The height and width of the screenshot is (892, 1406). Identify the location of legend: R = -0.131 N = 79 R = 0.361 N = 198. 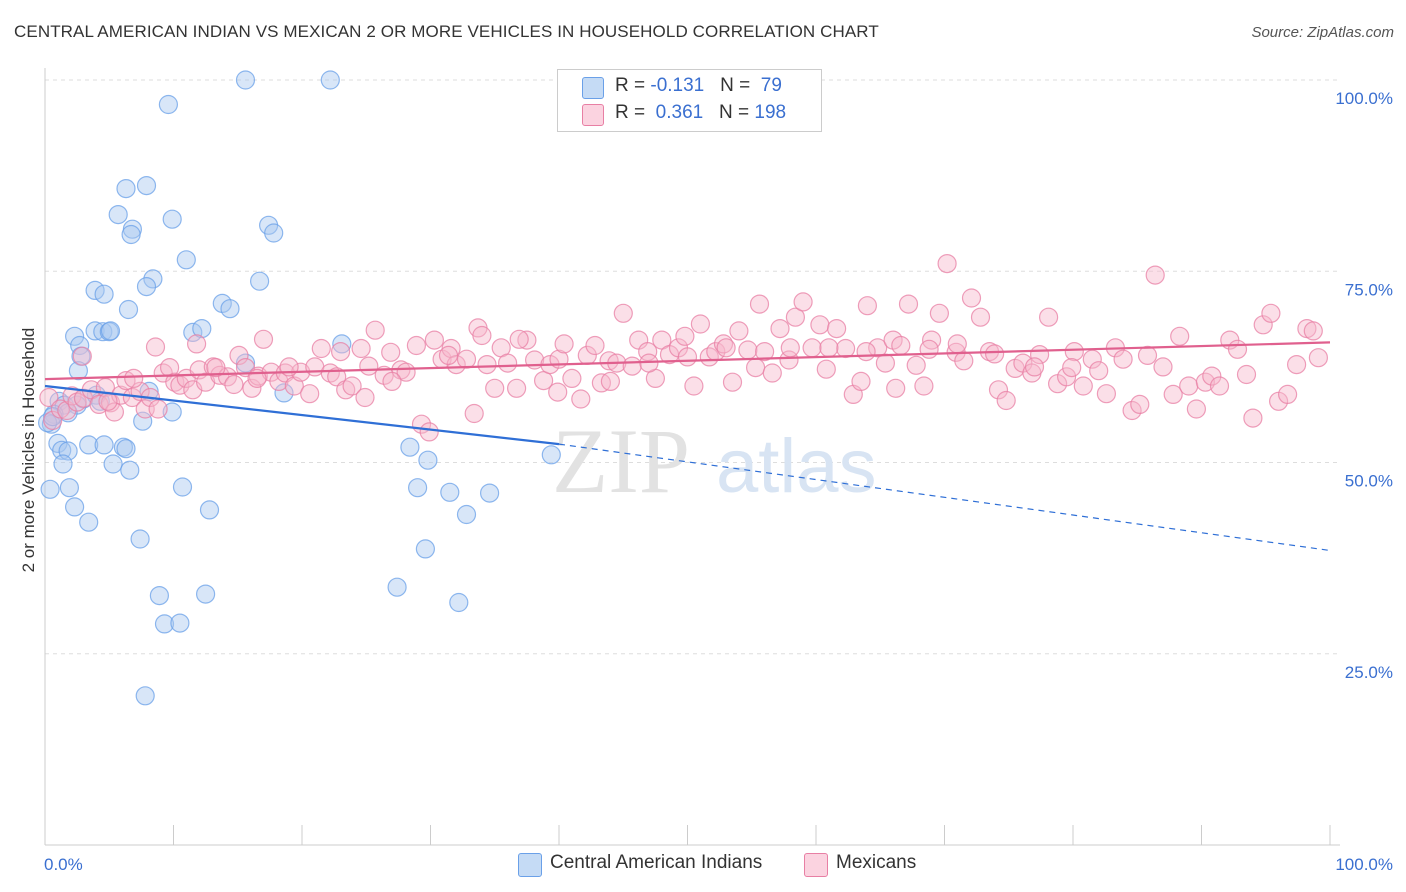
(689, 100).